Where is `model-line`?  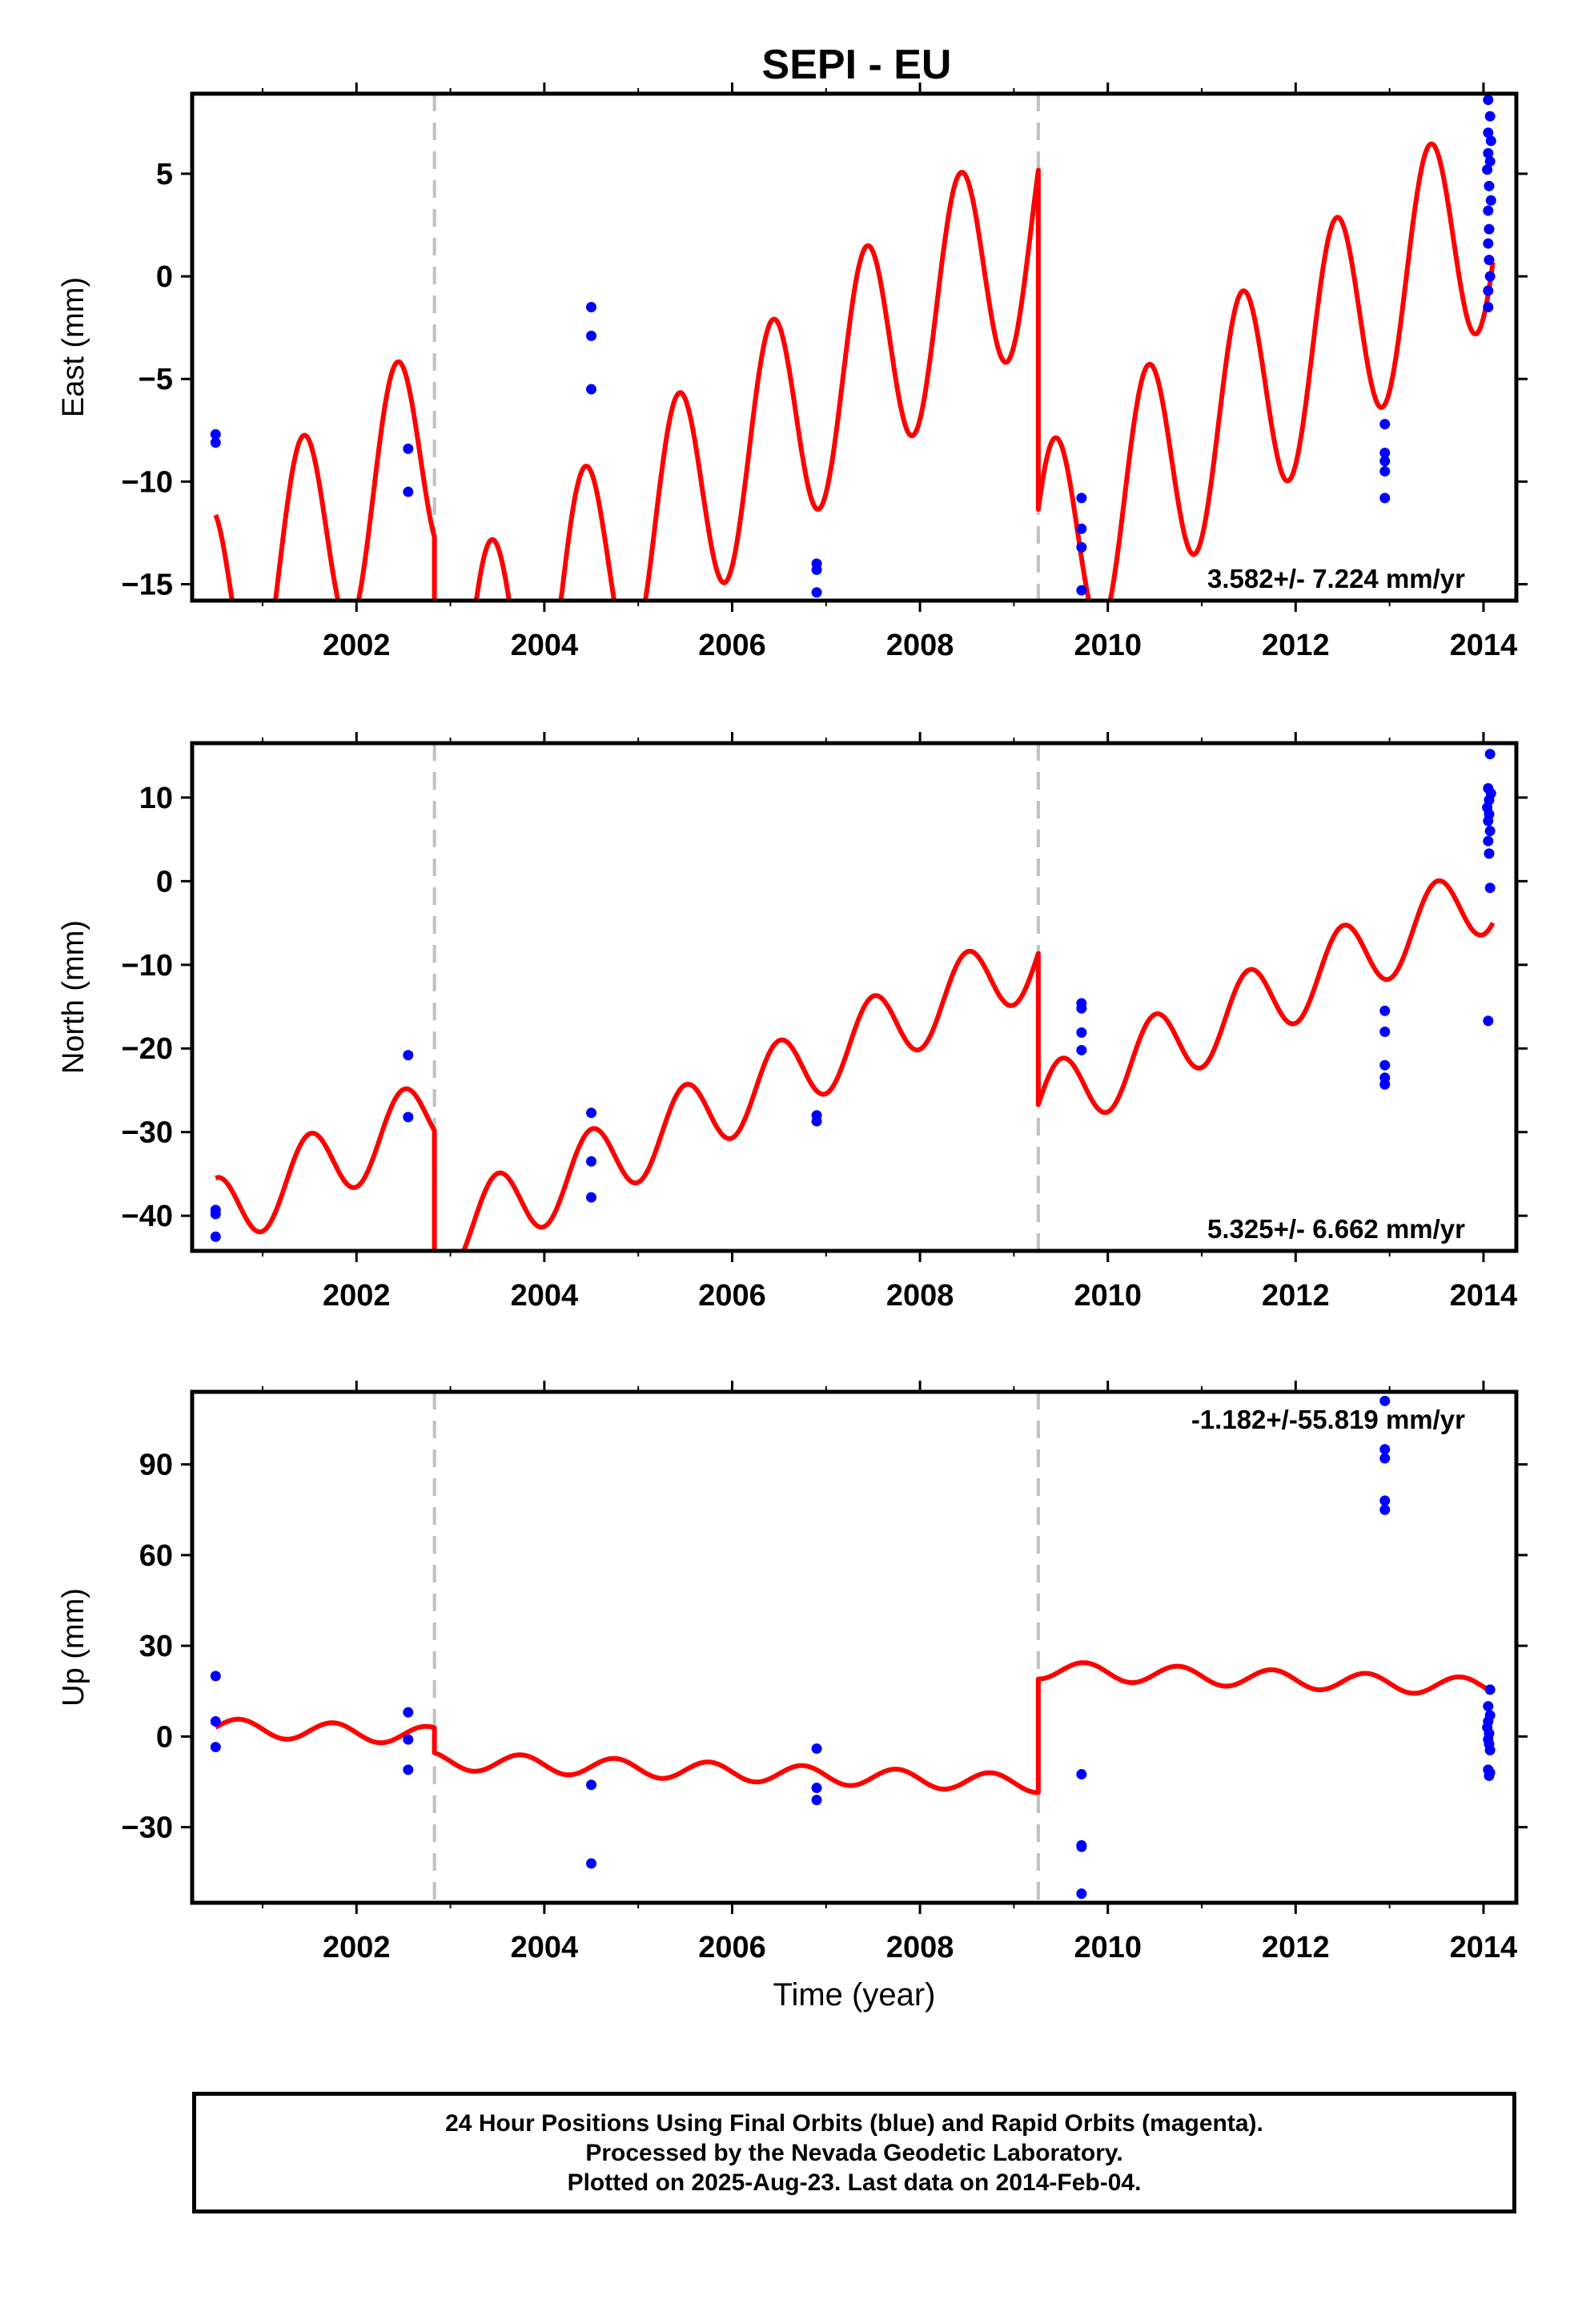 model-line is located at coordinates (854, 1065).